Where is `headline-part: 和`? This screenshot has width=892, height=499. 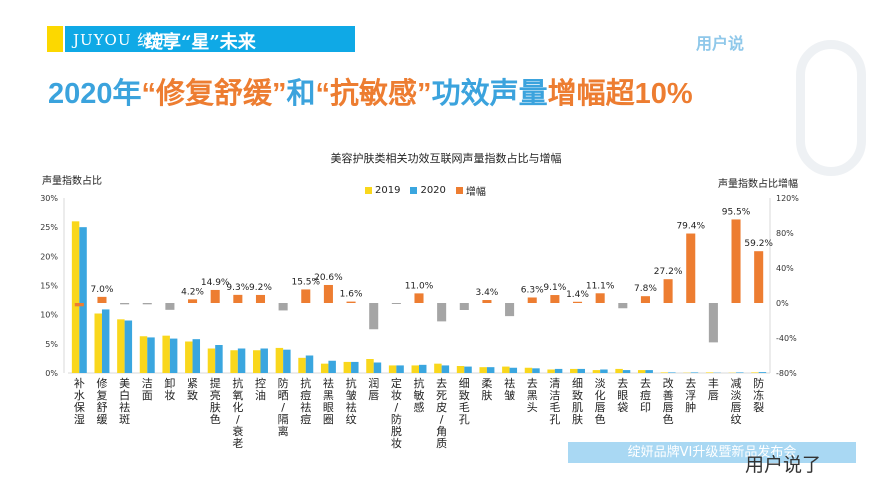
headline-part: 和 is located at coordinates (301, 94).